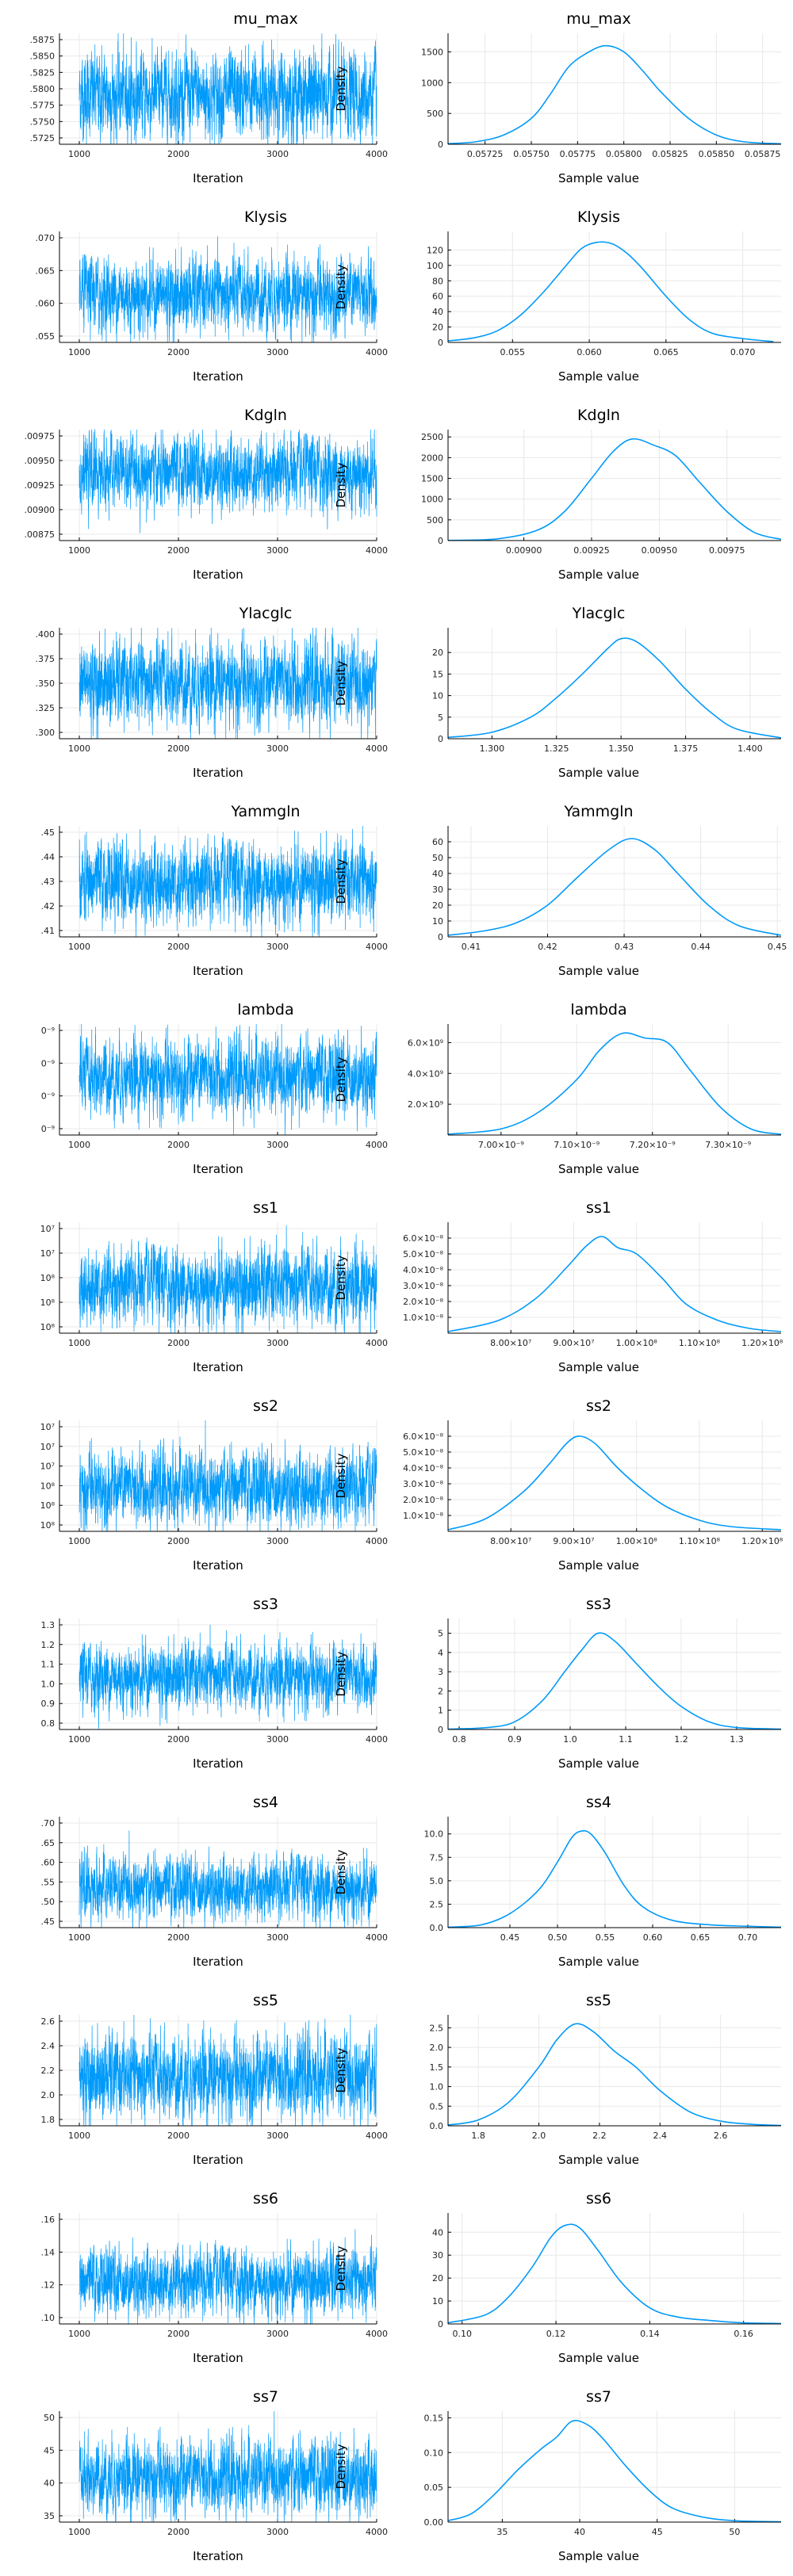 Image resolution: width=793 pixels, height=2576 pixels. I want to click on density-xtick-label: 0.05850, so click(717, 154).